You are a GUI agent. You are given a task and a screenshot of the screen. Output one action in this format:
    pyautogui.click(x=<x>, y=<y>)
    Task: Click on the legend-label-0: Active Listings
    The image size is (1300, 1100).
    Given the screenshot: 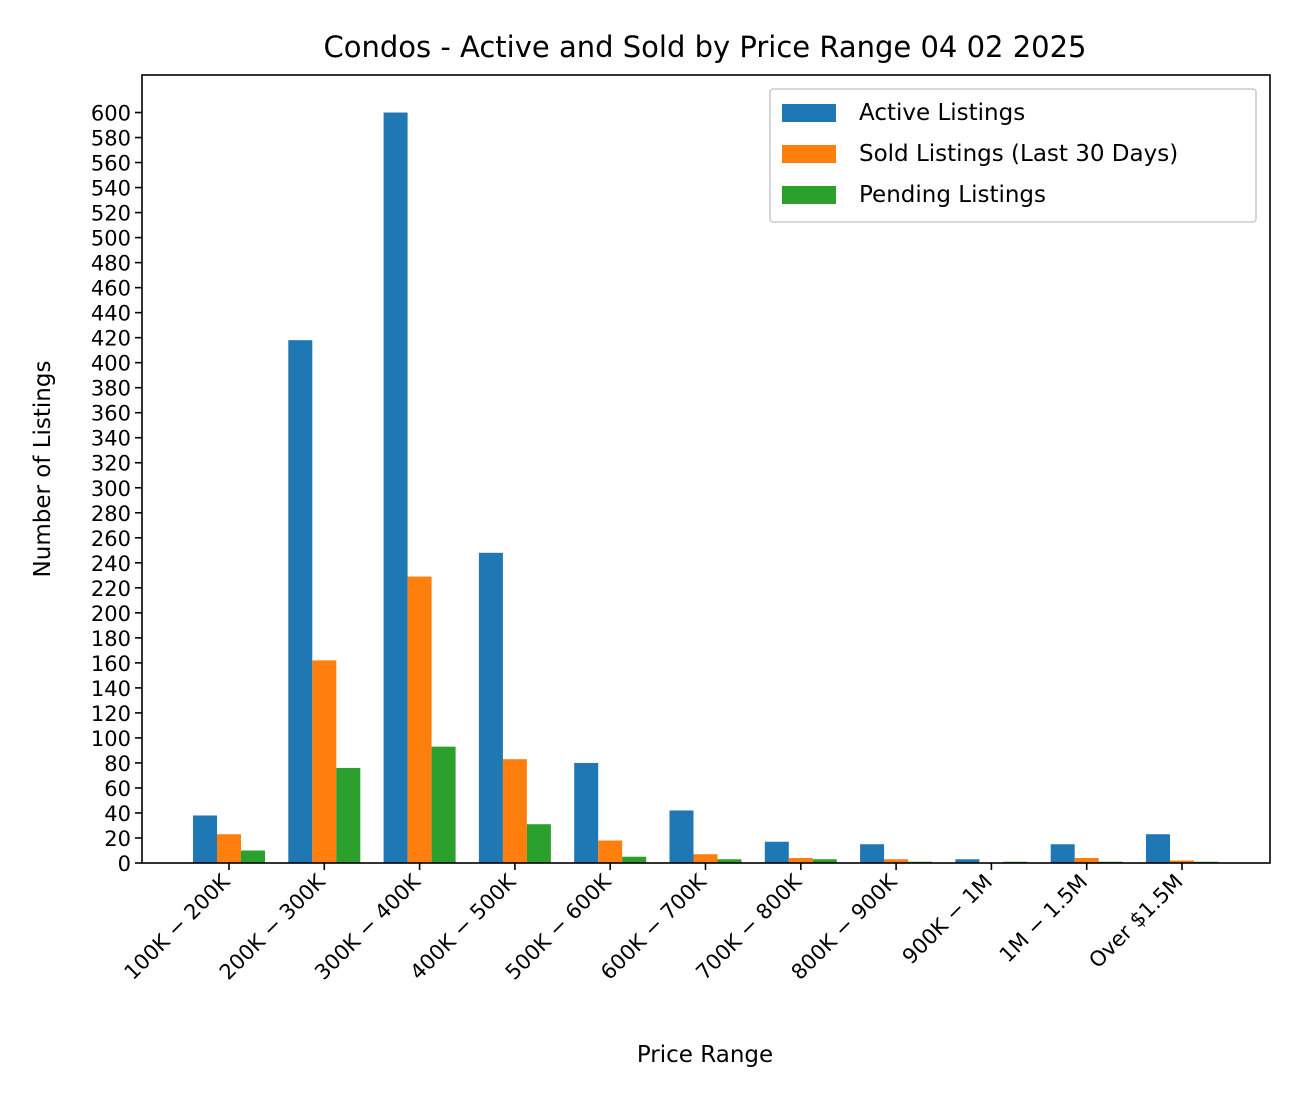 What is the action you would take?
    pyautogui.click(x=942, y=113)
    